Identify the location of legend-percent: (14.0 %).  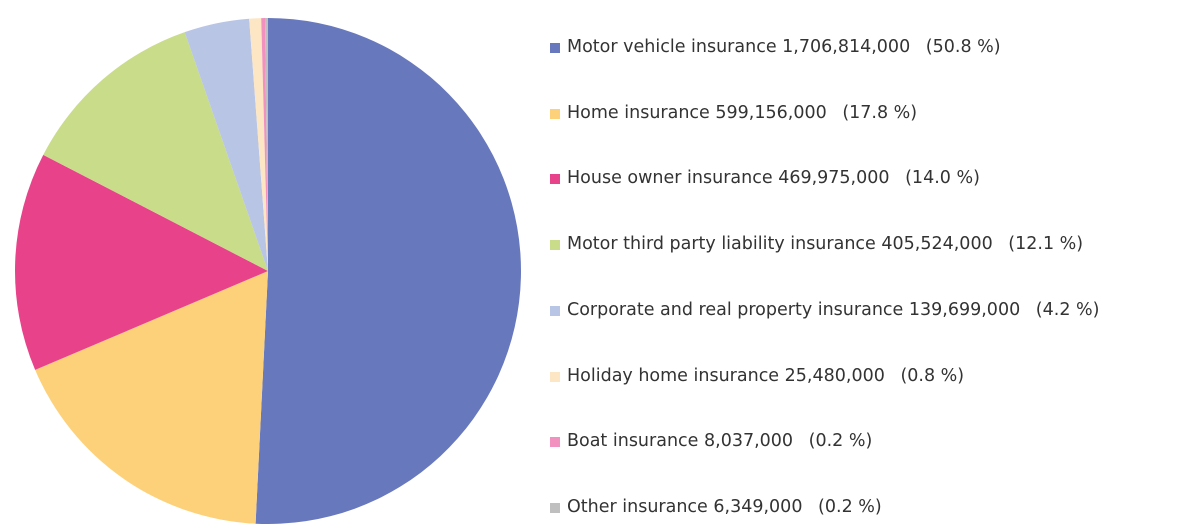
(942, 178).